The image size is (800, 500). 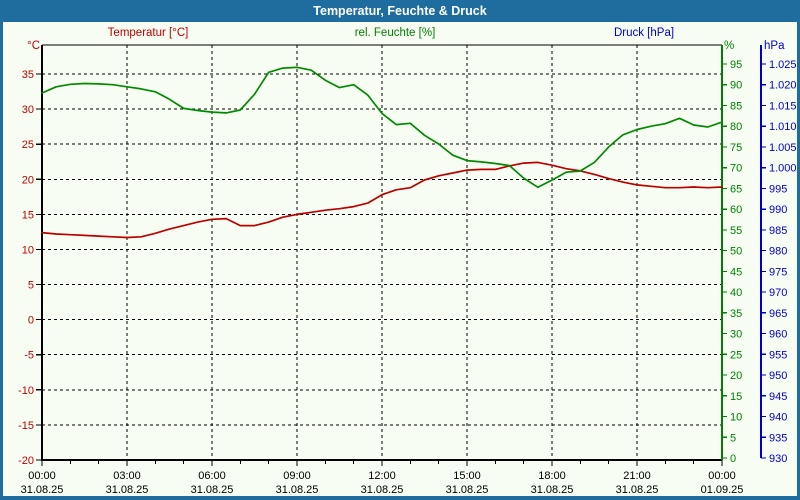 What do you see at coordinates (729, 46) in the screenshot?
I see `percent-axis-unit: %` at bounding box center [729, 46].